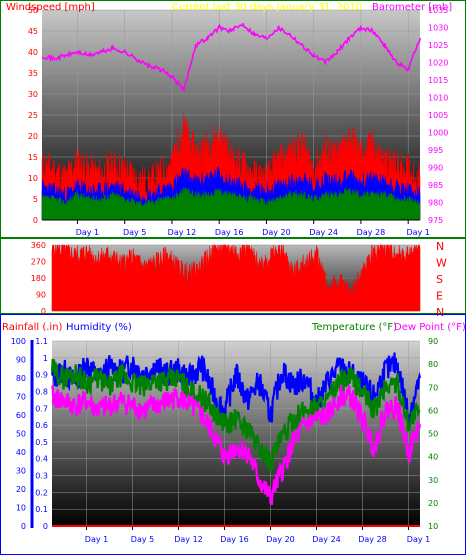  What do you see at coordinates (438, 63) in the screenshot?
I see `y2-tick-label: 1020` at bounding box center [438, 63].